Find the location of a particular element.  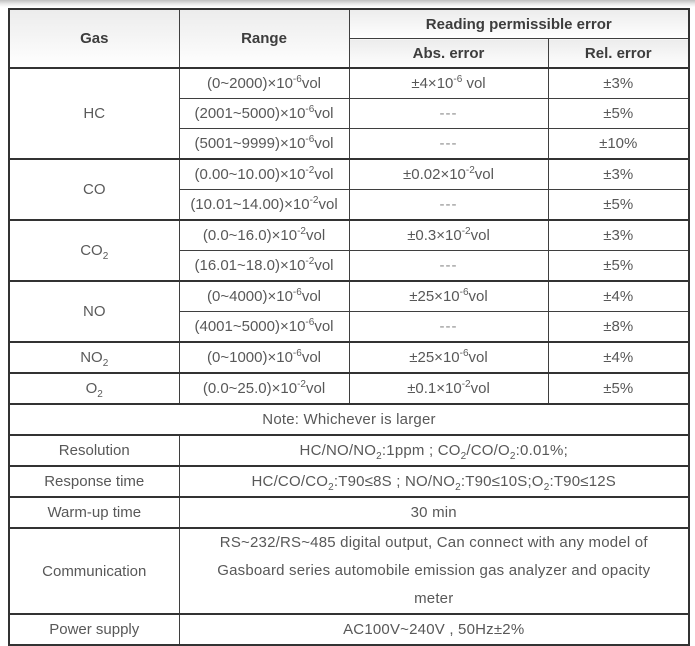

abs-error-cell: ±0.1×10-2vol is located at coordinates (448, 388).